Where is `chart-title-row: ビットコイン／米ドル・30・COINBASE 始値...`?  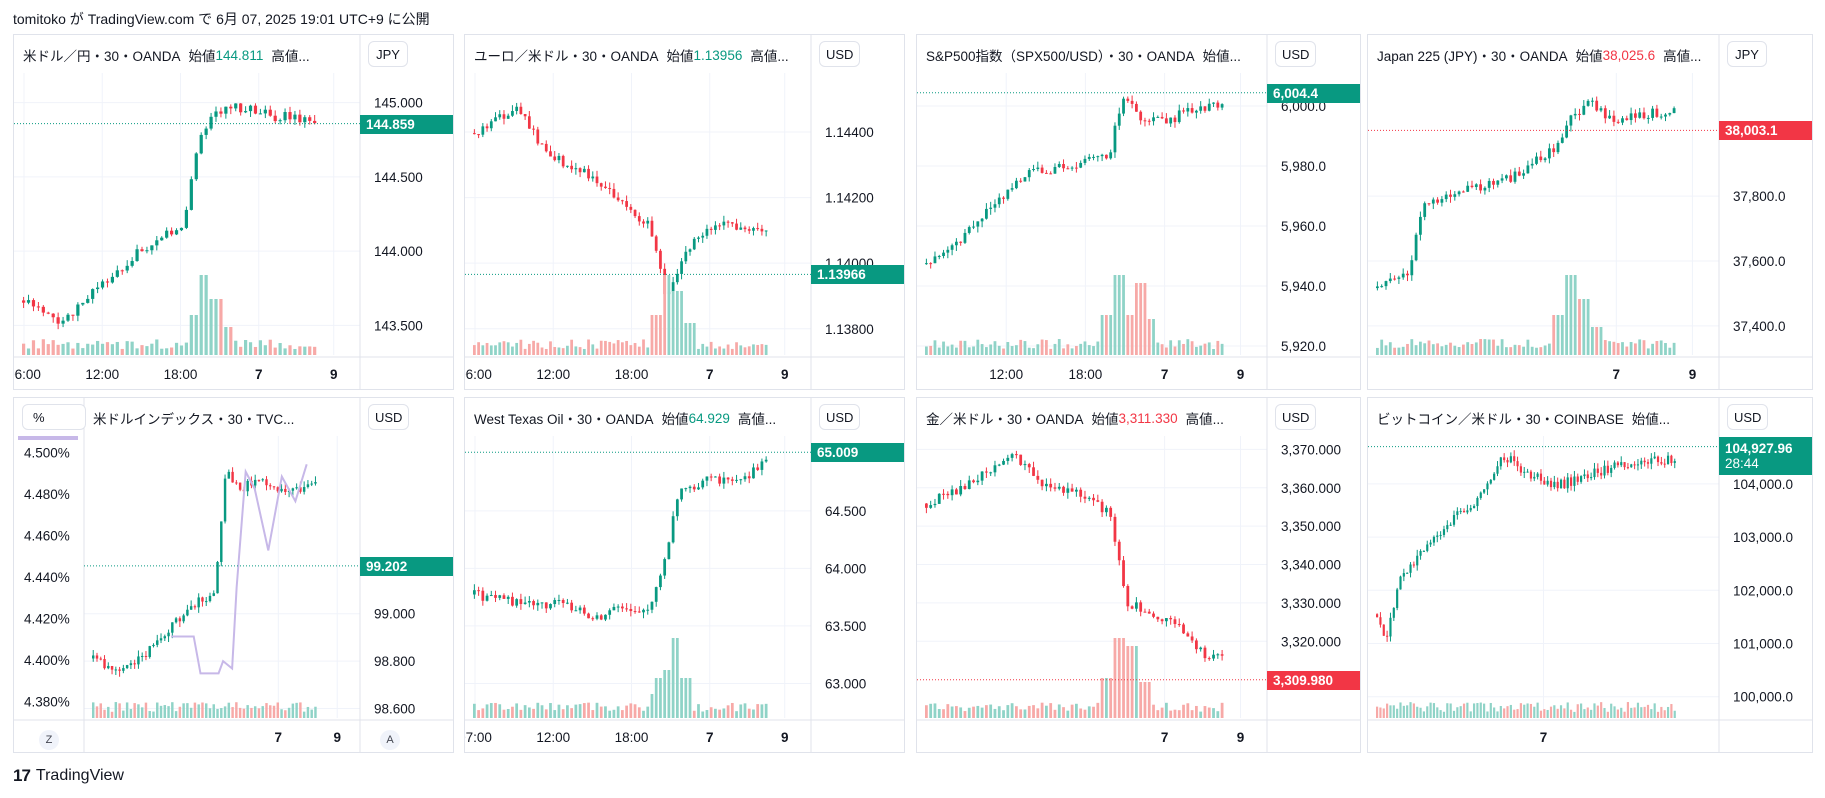
chart-title-row: ビットコイン／米ドル・30・COINBASE 始値... is located at coordinates (1523, 418).